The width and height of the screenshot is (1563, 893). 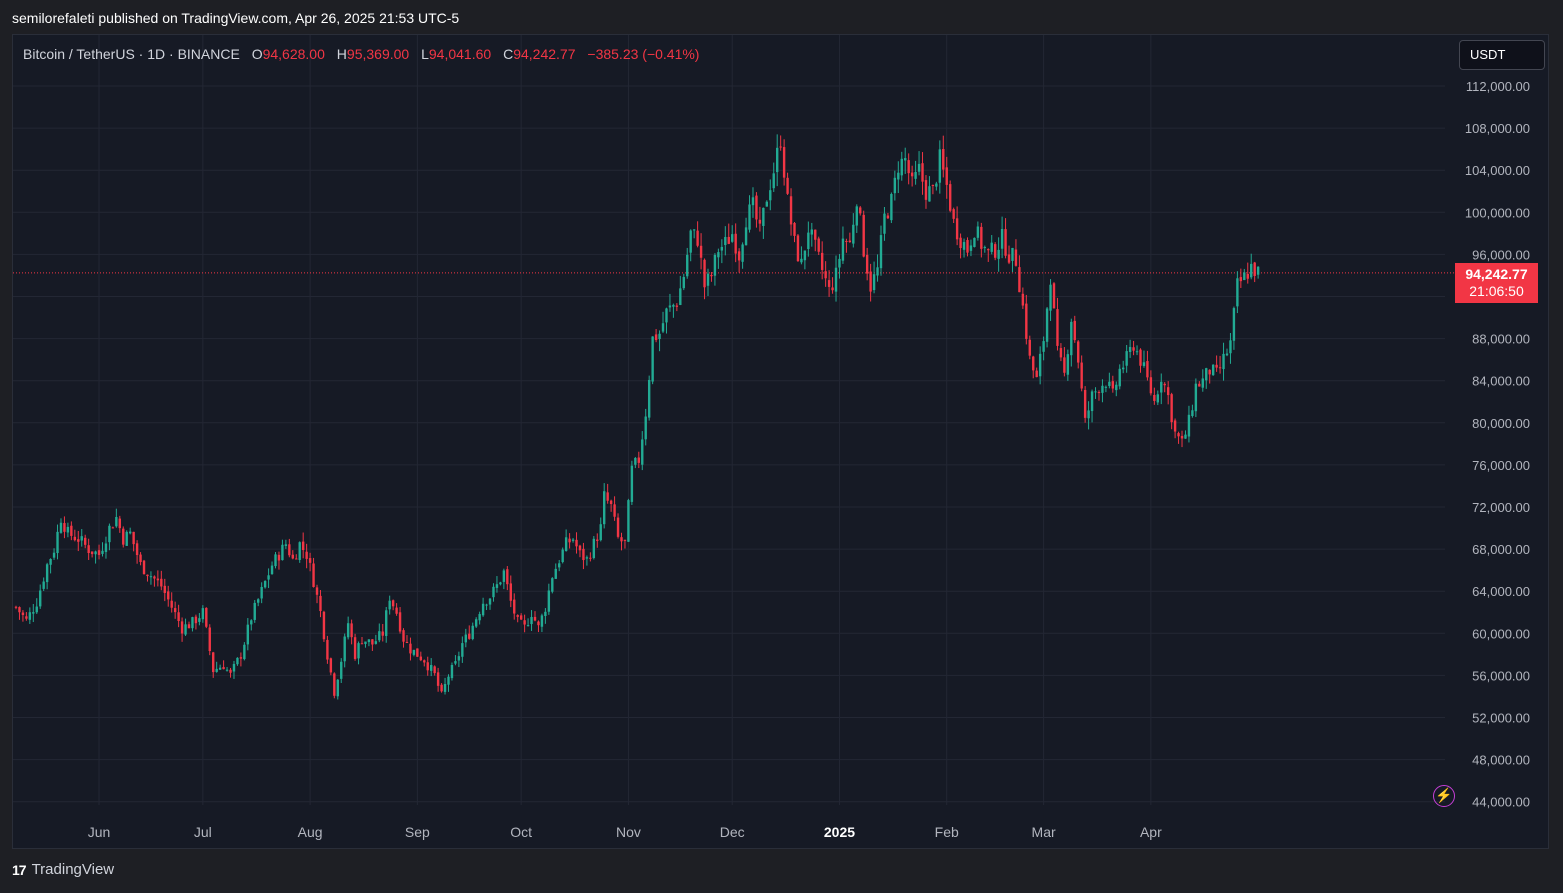 I want to click on symbol-name: Bitcoin / TetherUS · 1D · BINANCE, so click(x=131, y=54).